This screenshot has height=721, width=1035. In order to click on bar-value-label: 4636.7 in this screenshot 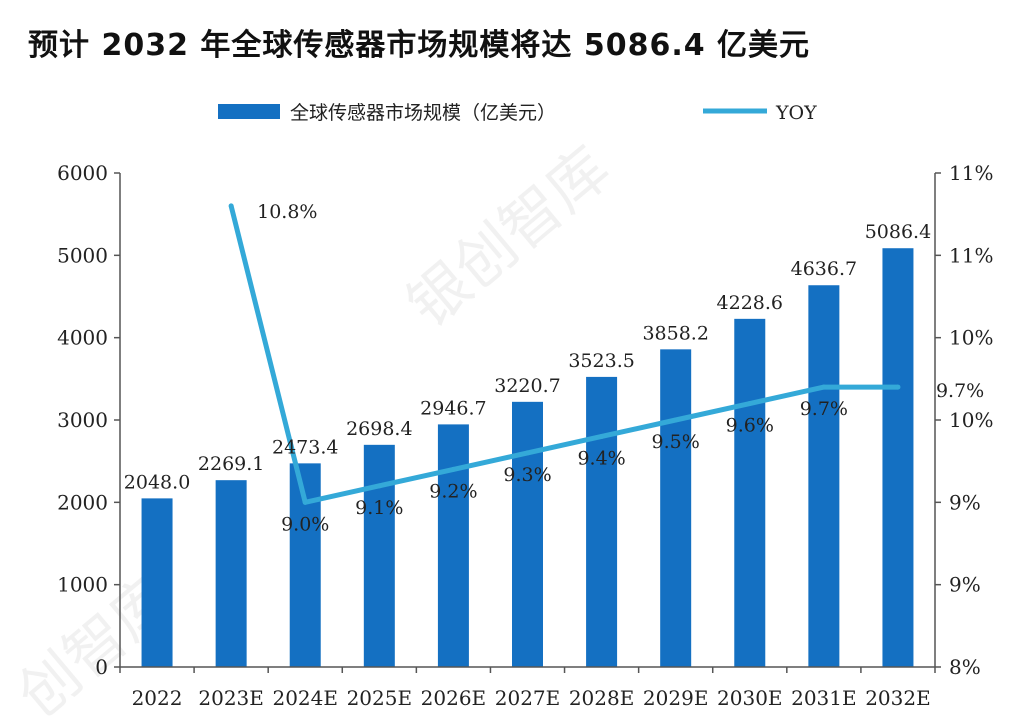, I will do `click(824, 269)`.